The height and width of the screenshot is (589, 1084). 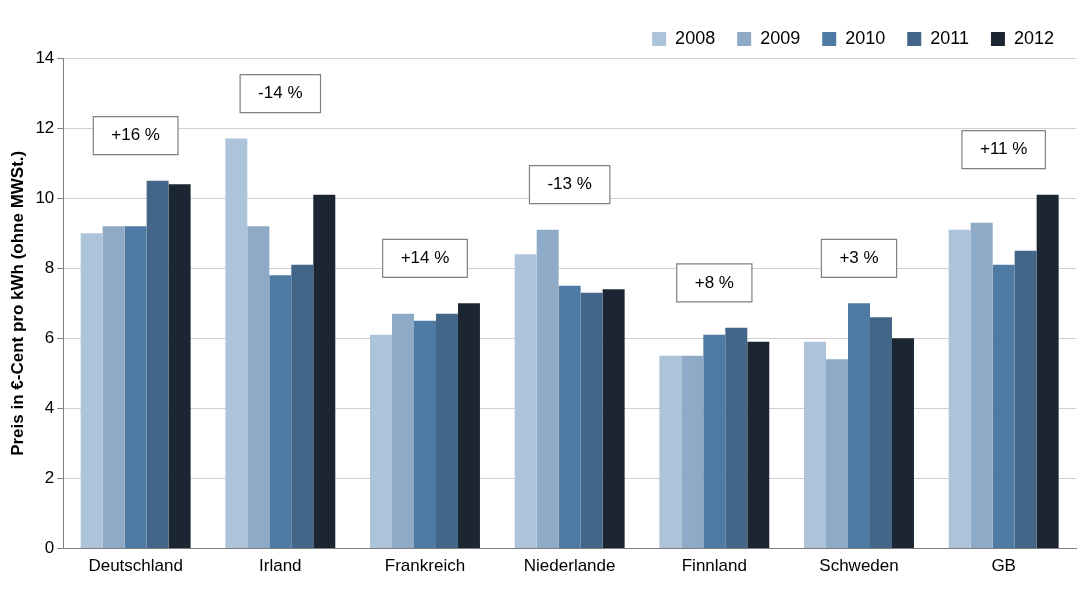 I want to click on legend-label: 2010, so click(x=865, y=37).